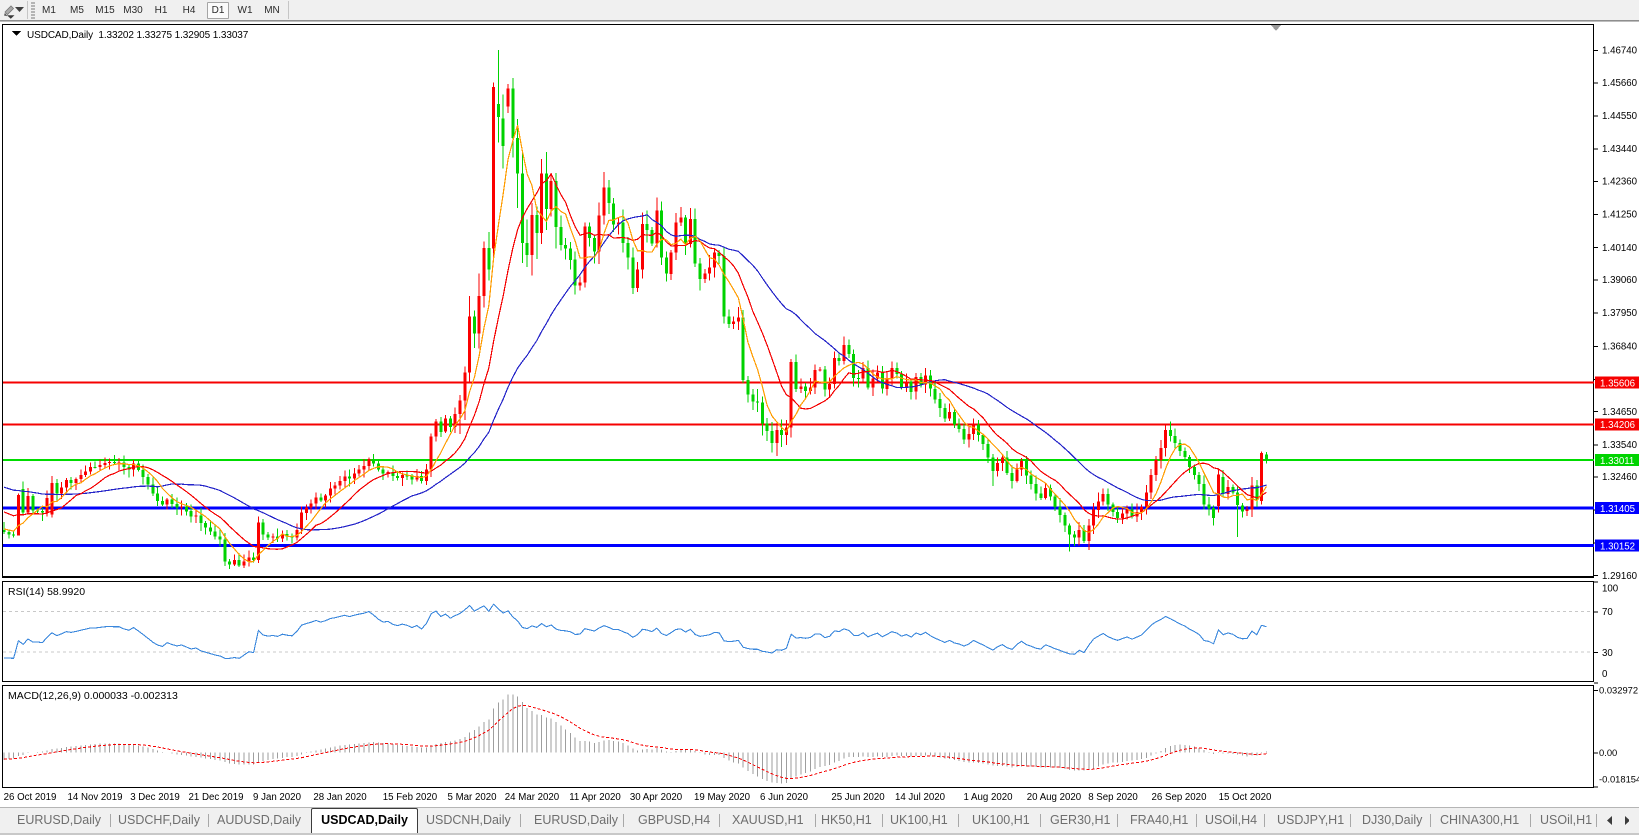  I want to click on svg-text: 1 Aug 2020, so click(988, 797).